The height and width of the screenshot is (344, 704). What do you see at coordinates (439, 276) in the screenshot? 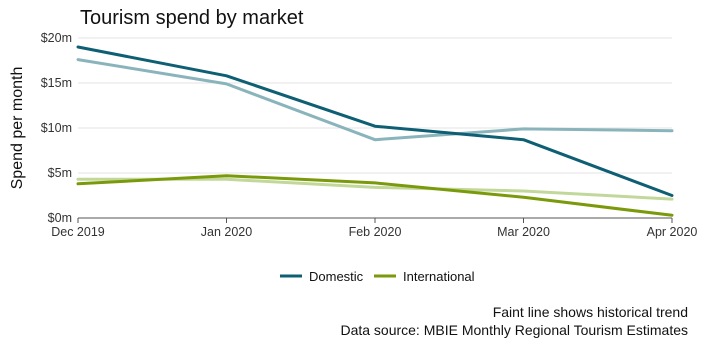
I see `legend-label: International` at bounding box center [439, 276].